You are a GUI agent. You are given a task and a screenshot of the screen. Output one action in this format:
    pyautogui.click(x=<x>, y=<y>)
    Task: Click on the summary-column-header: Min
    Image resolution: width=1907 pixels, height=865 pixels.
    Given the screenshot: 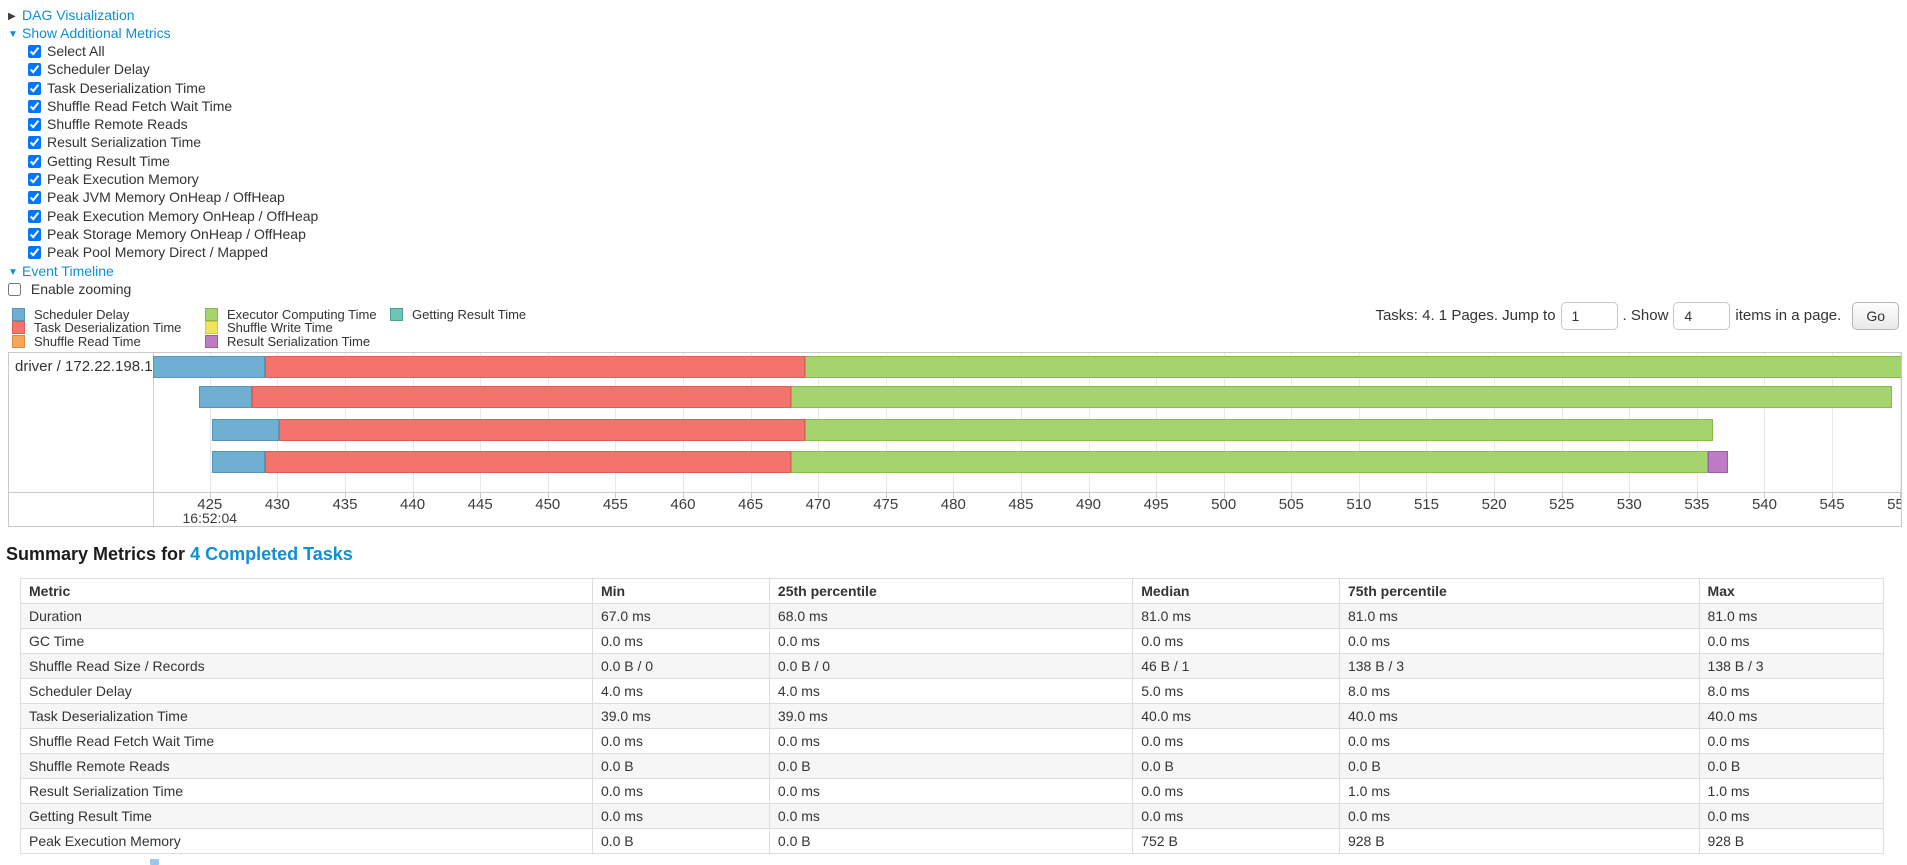 What is the action you would take?
    pyautogui.click(x=680, y=590)
    